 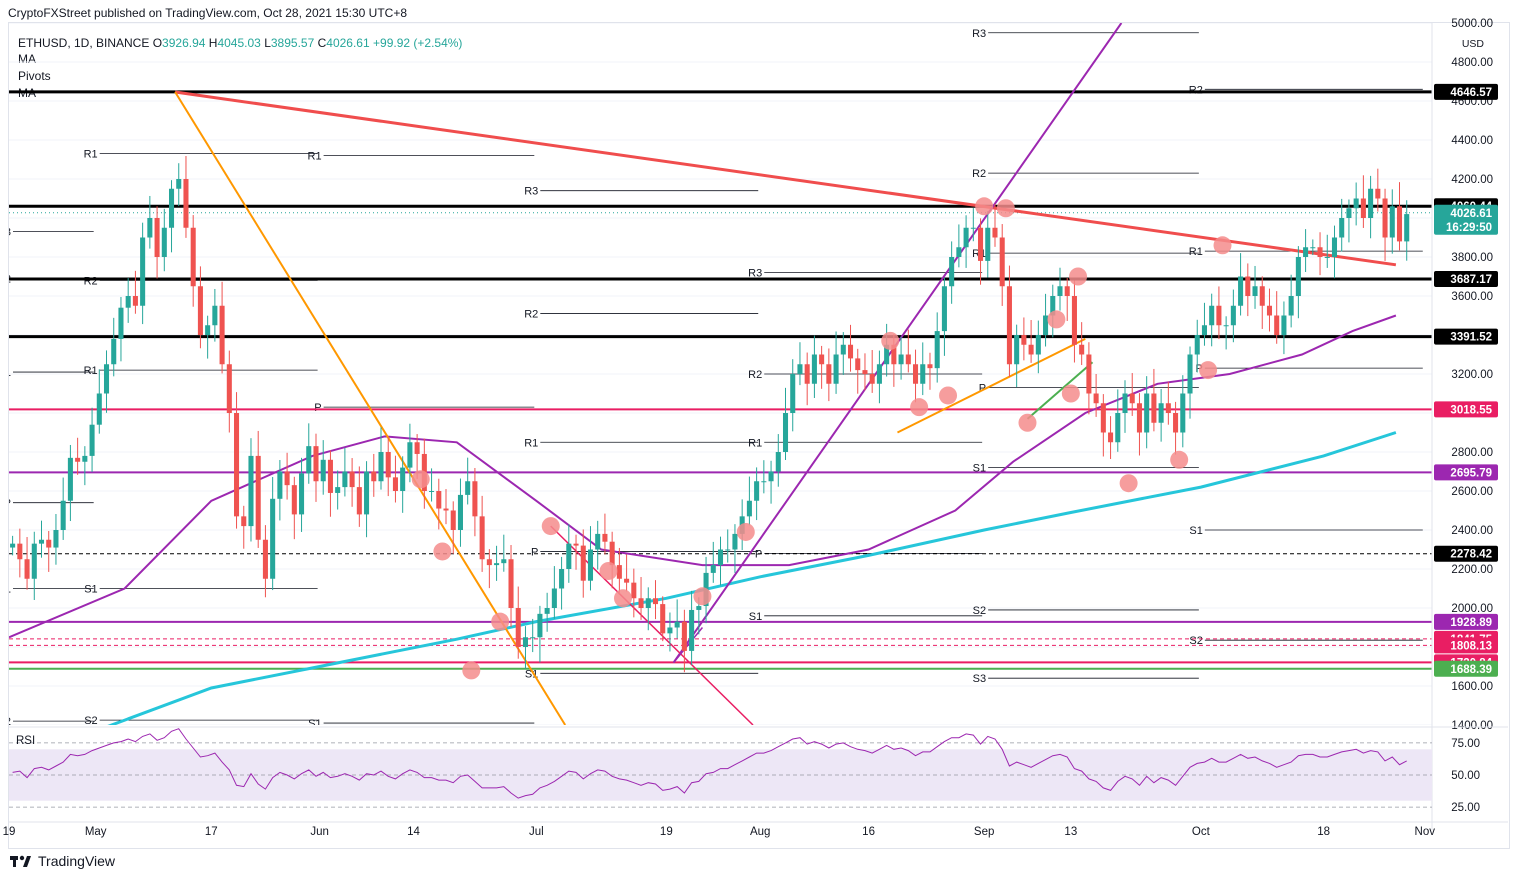 What do you see at coordinates (531, 192) in the screenshot?
I see `pivot-label: R3` at bounding box center [531, 192].